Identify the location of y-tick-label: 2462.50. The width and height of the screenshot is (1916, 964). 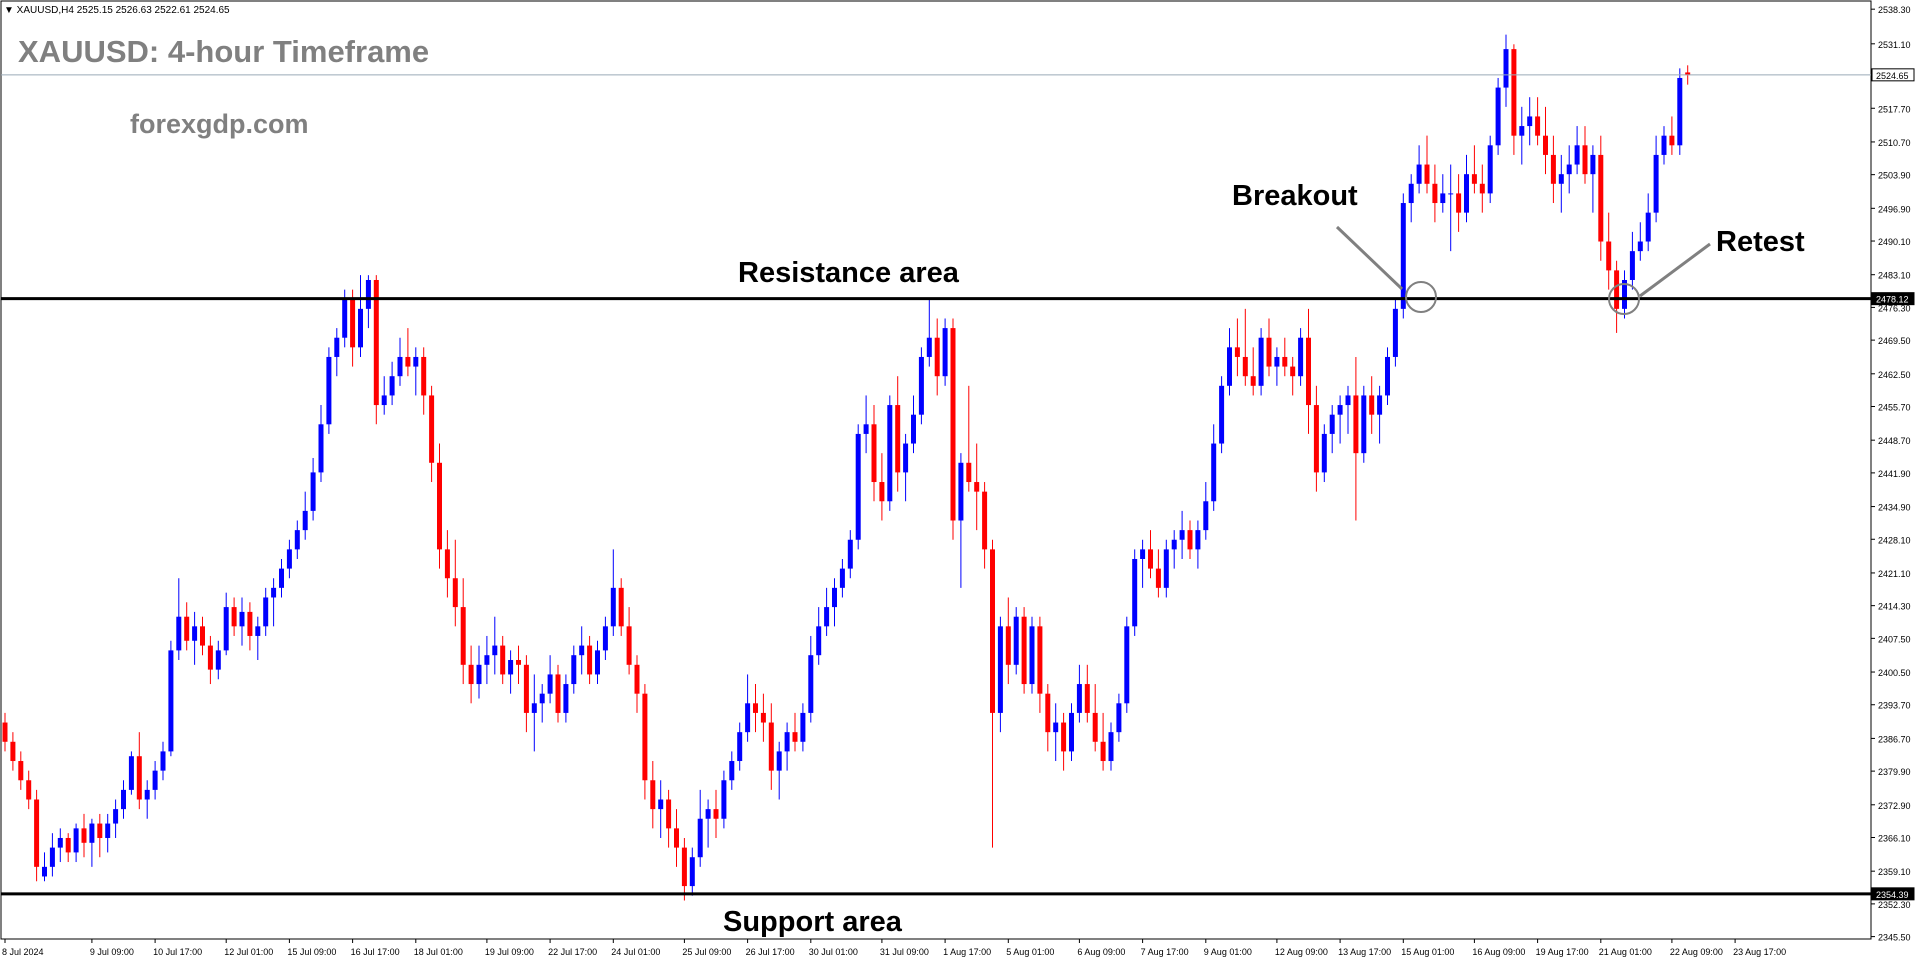
(1894, 375).